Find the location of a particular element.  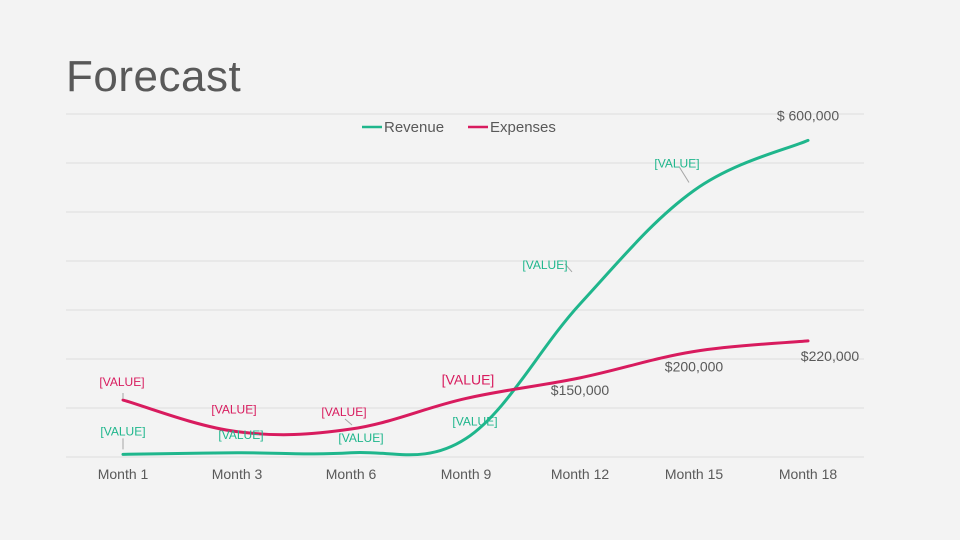

x-tick-label: Month 18 is located at coordinates (808, 474).